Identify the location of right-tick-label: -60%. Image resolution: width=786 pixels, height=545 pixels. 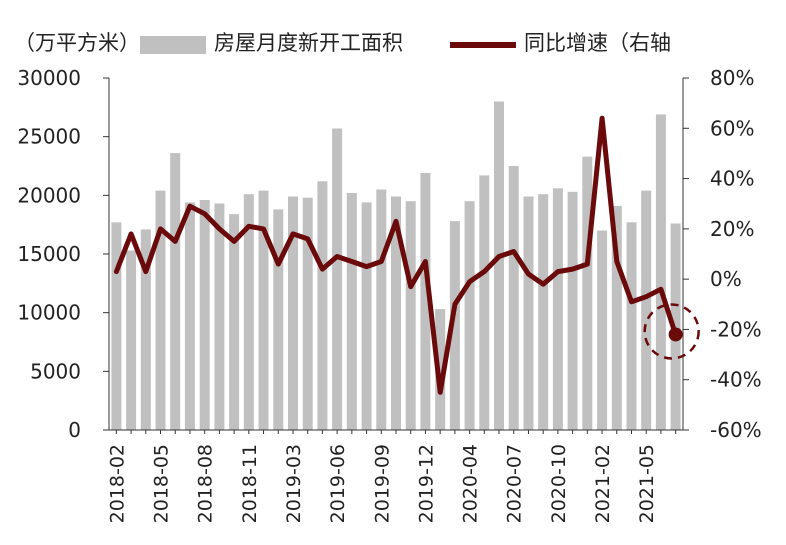
(736, 430).